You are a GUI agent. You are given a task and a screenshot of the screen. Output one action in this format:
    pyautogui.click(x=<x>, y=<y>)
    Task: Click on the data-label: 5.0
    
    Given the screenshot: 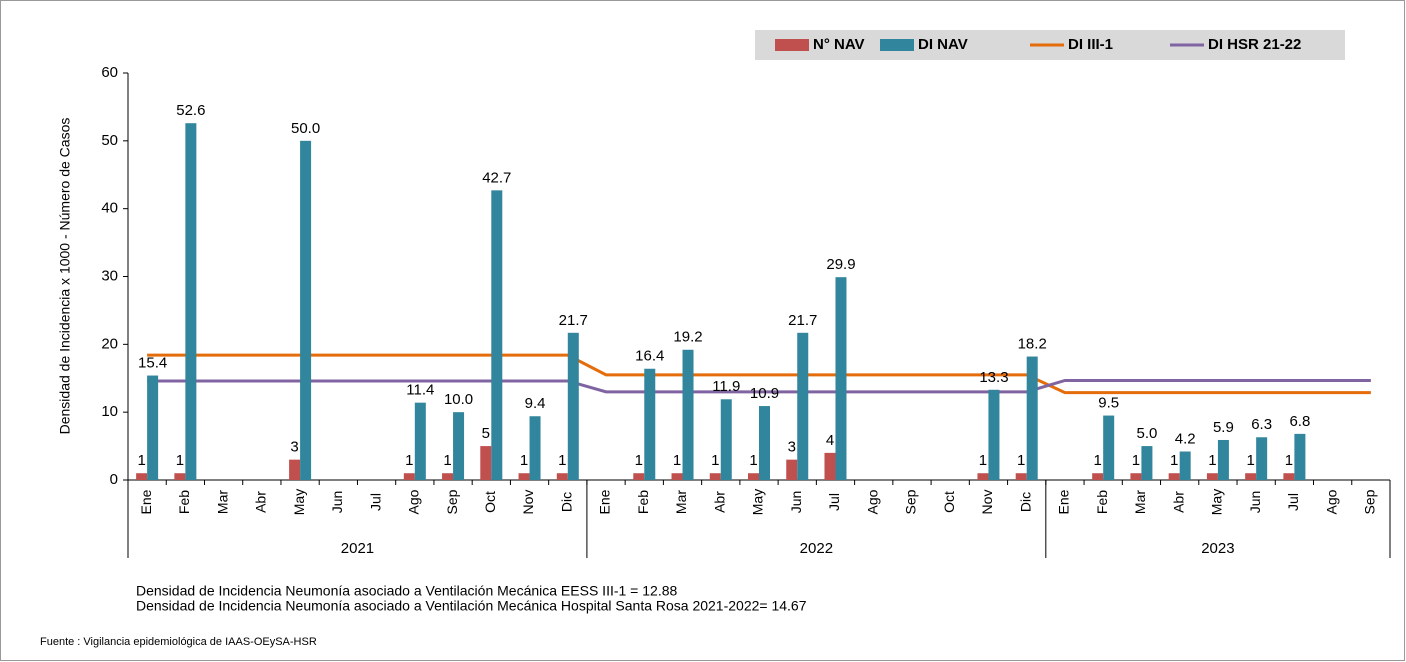 What is the action you would take?
    pyautogui.click(x=1146, y=433)
    